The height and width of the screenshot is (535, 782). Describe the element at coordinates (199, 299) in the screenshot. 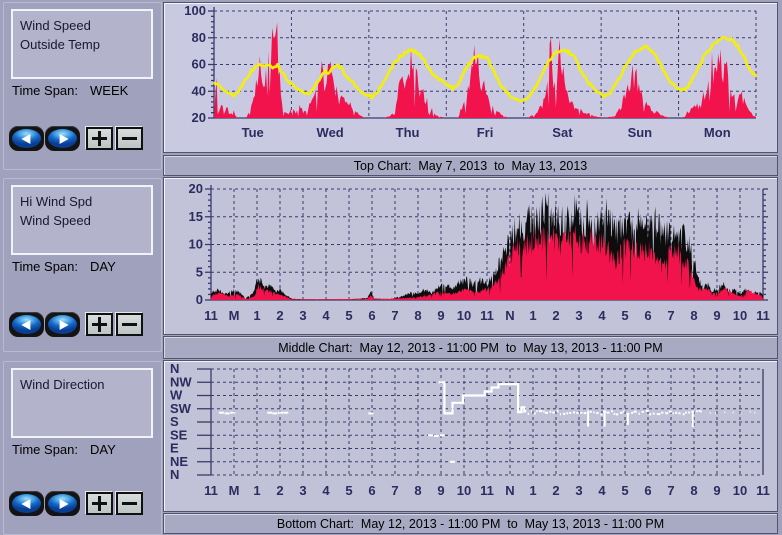

I see `svg-text: 0` at that location.